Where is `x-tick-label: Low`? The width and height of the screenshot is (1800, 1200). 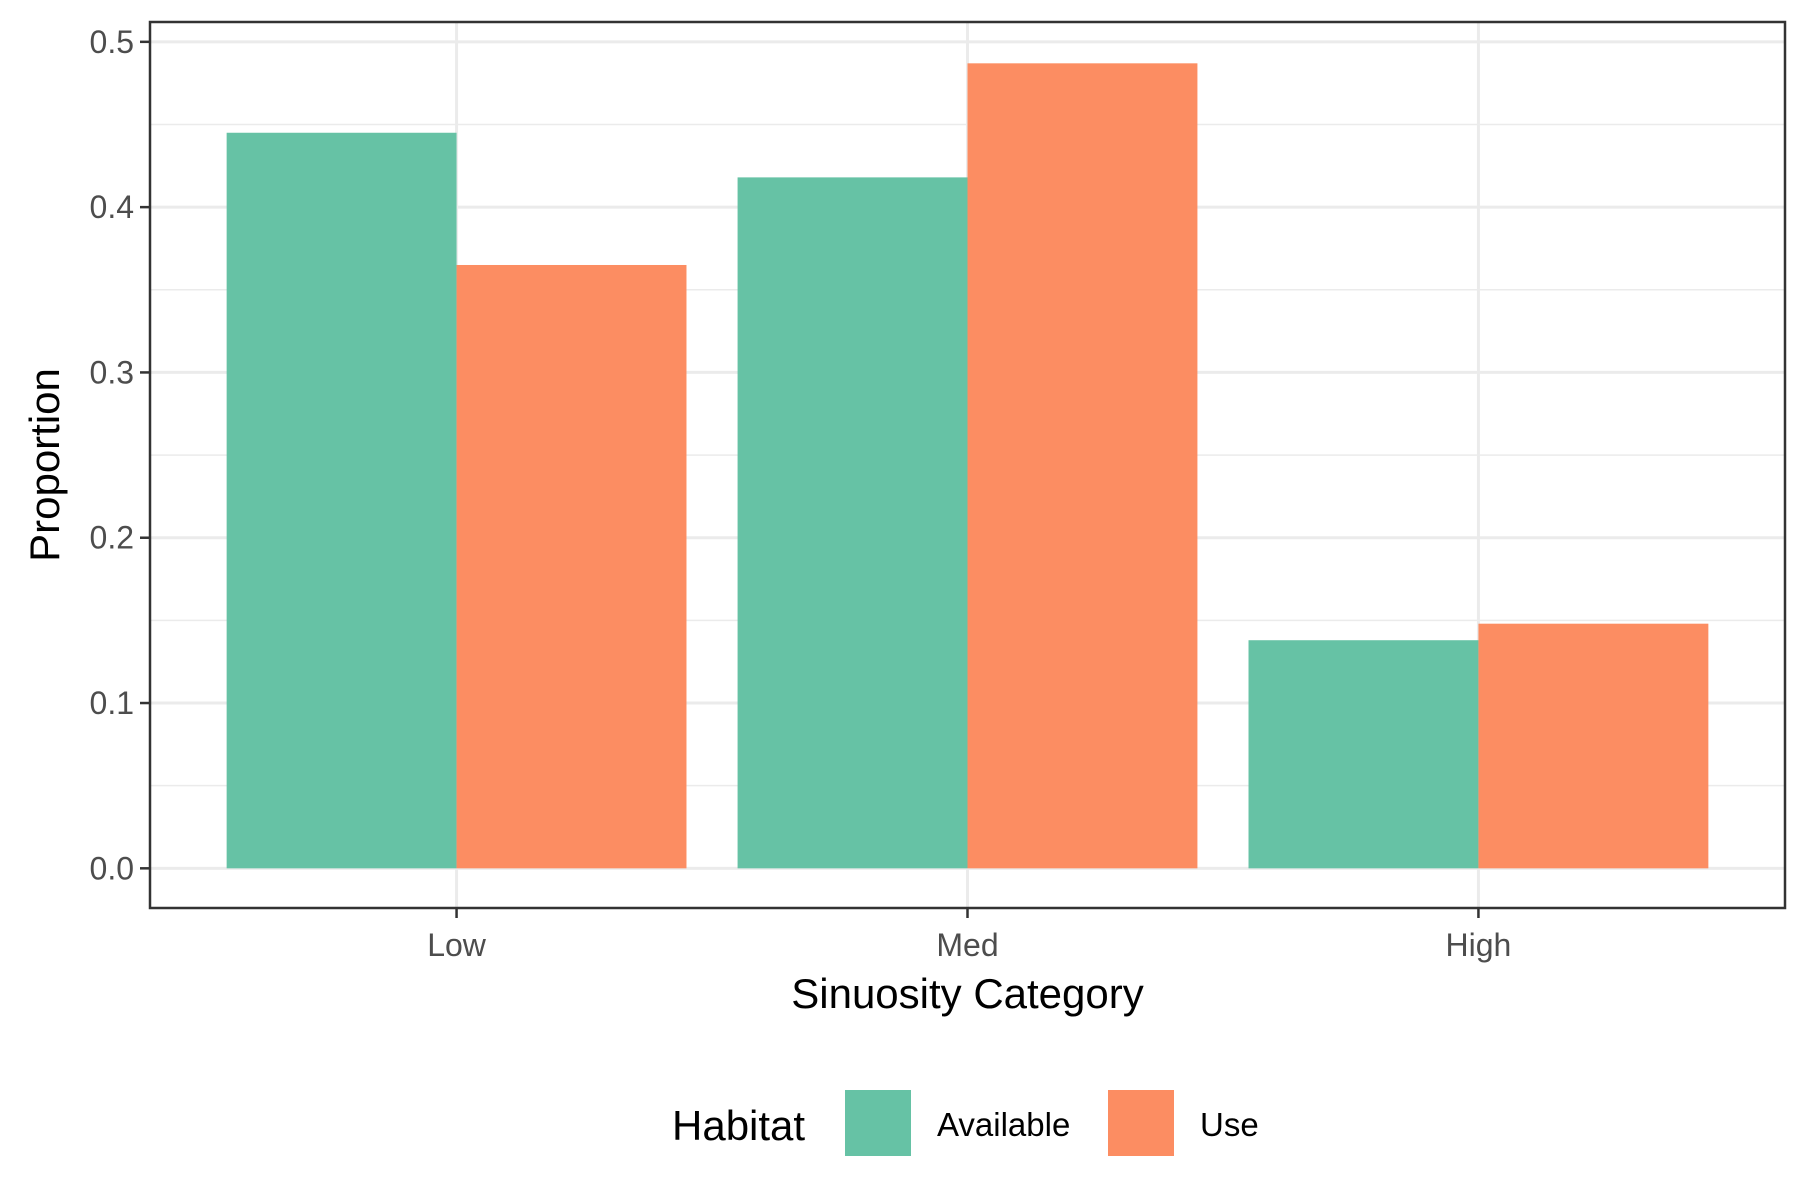
x-tick-label: Low is located at coordinates (457, 945).